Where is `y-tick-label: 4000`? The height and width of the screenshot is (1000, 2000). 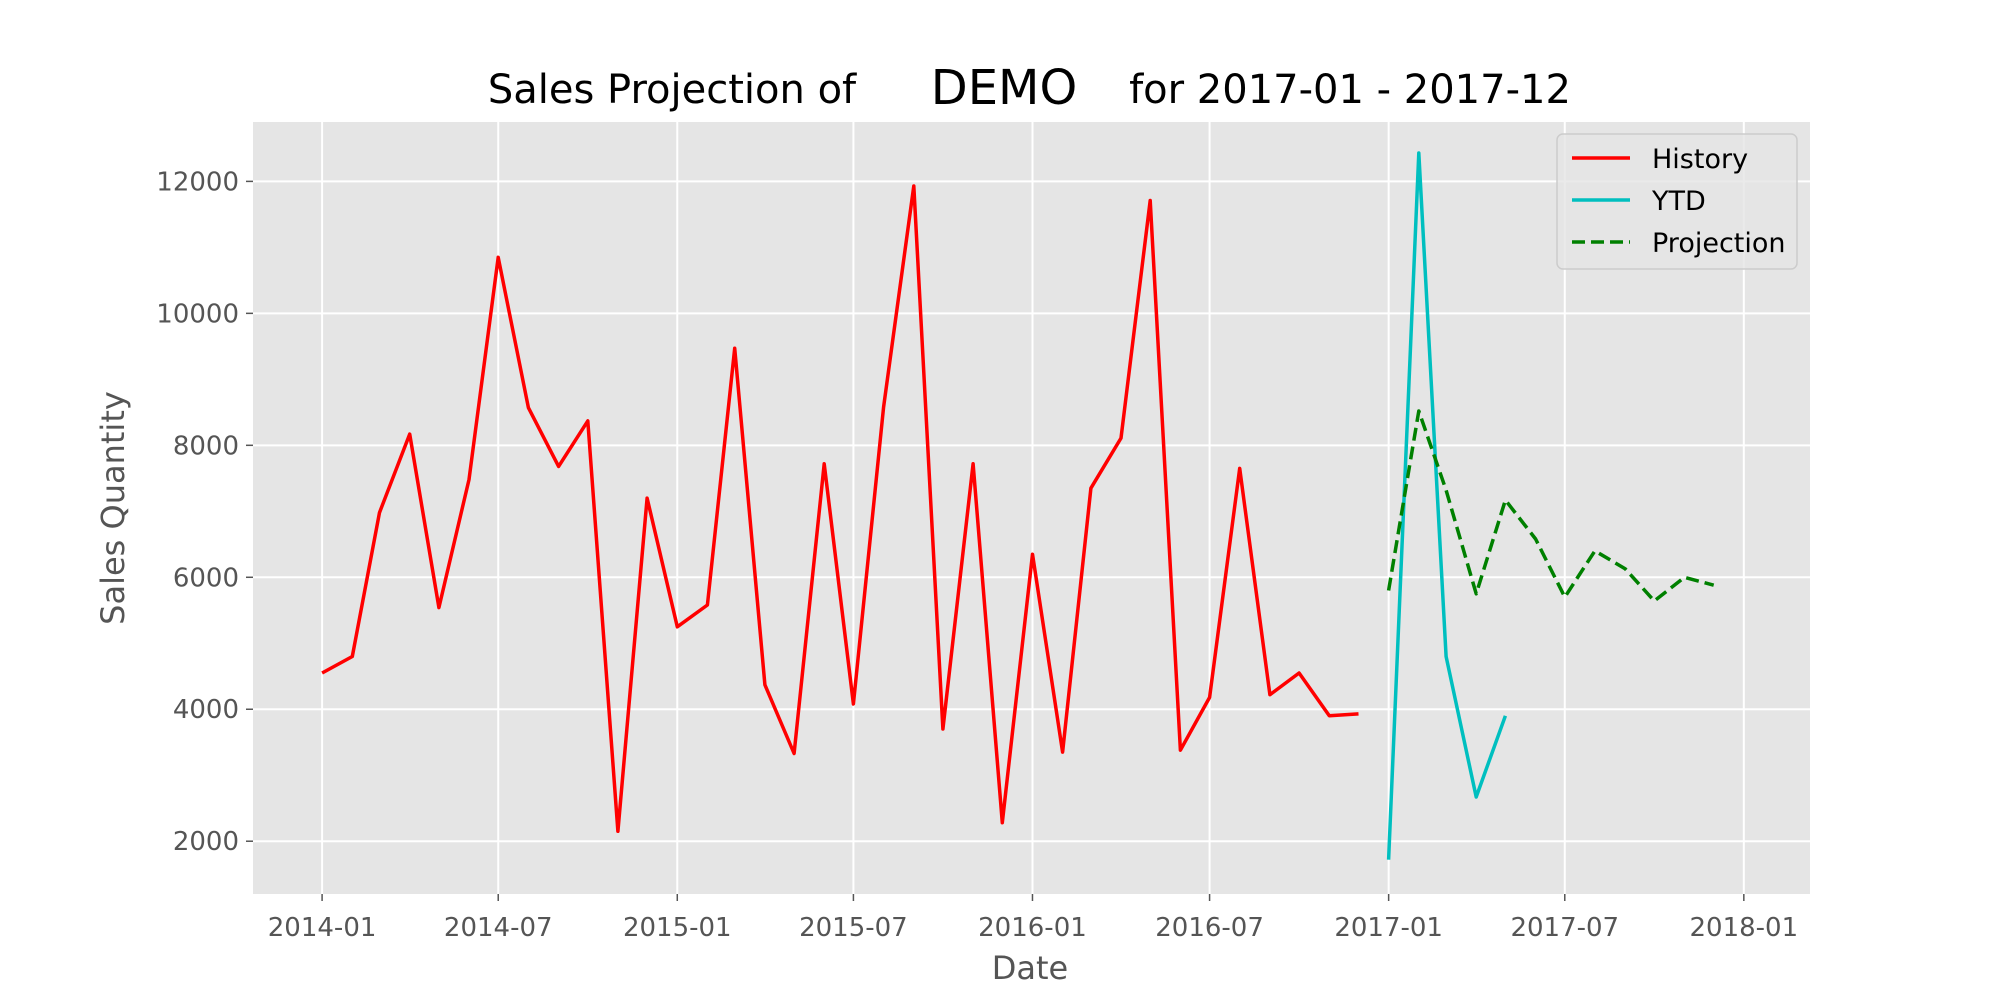 y-tick-label: 4000 is located at coordinates (206, 710).